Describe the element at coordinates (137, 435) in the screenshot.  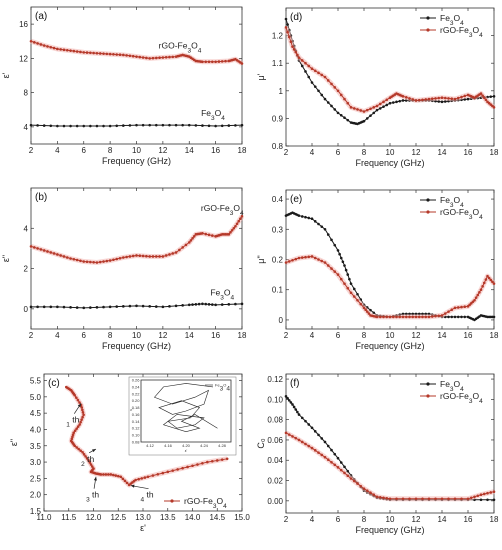
I see `inset-y-tick-label-part: 10` at that location.